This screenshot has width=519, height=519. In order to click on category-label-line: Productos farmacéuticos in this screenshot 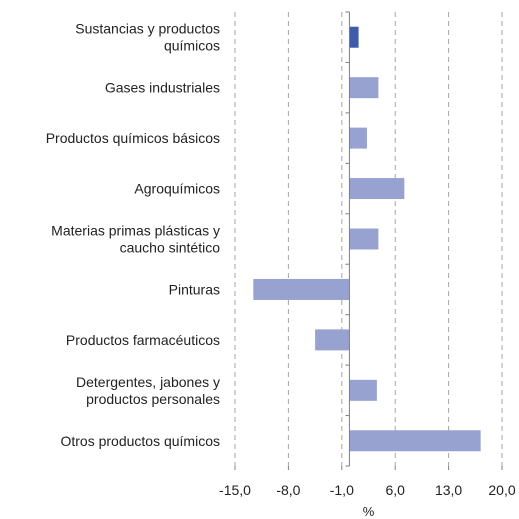, I will do `click(143, 340)`.